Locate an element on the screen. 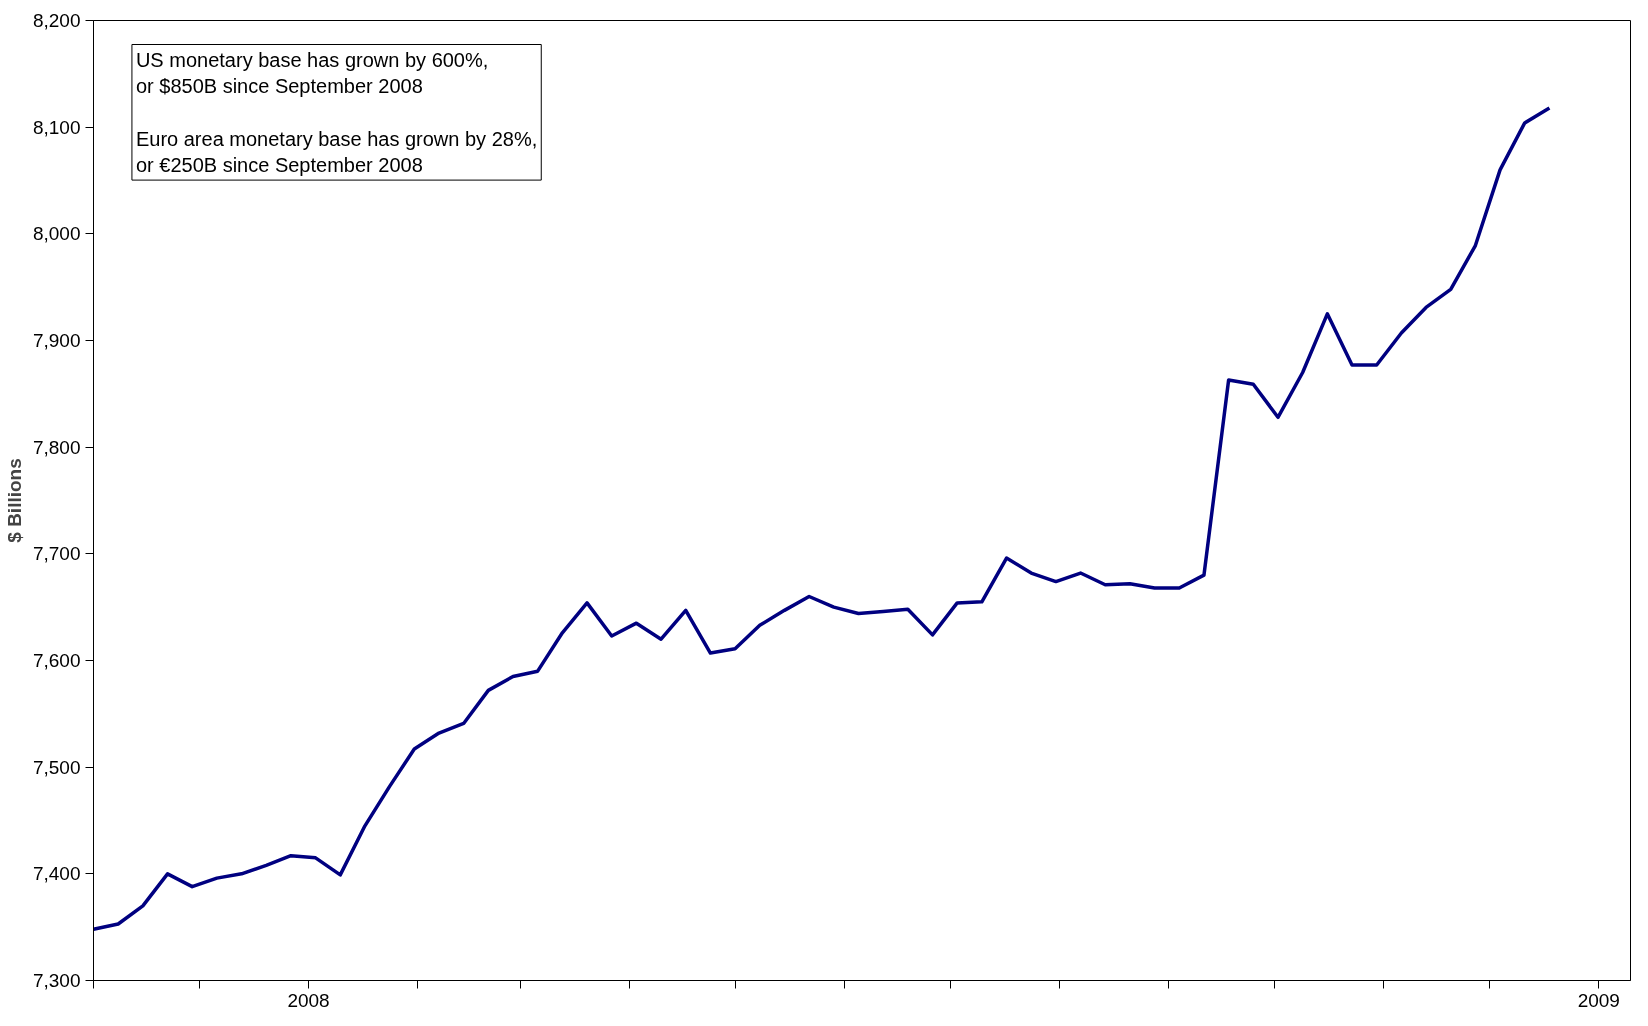 Image resolution: width=1648 pixels, height=1026 pixels. y-tick-label: 8,200 is located at coordinates (56, 20).